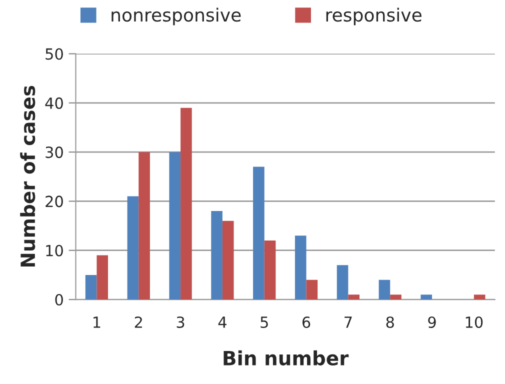 The height and width of the screenshot is (384, 505). What do you see at coordinates (54, 202) in the screenshot?
I see `y-tick-label: 20` at bounding box center [54, 202].